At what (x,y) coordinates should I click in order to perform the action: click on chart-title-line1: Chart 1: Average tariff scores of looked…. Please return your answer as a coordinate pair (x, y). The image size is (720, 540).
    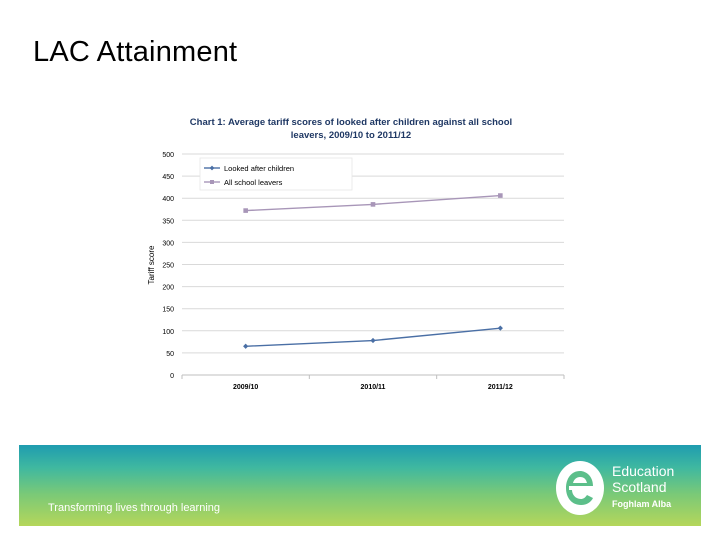
    Looking at the image, I should click on (351, 122).